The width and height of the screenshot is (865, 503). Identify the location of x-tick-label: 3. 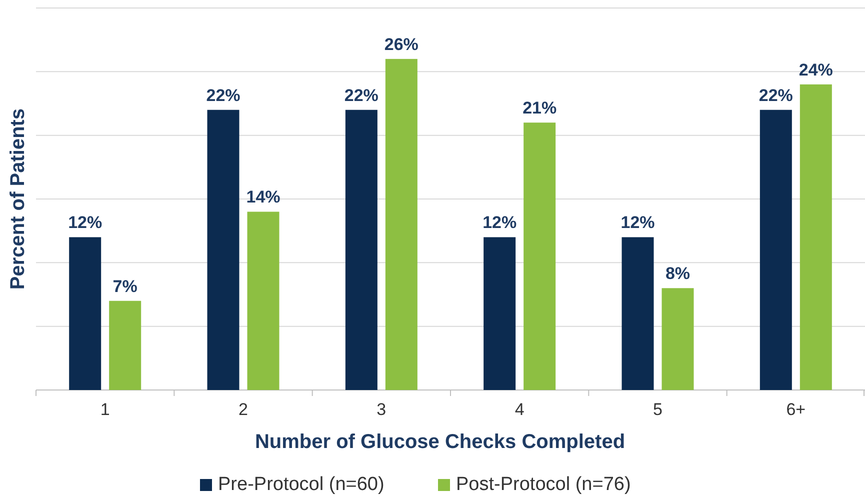
(381, 409).